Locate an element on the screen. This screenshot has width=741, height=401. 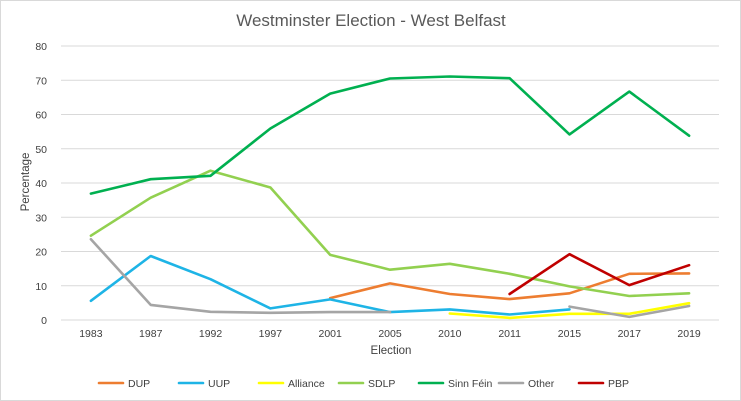
y-tick-label: 80 is located at coordinates (41, 47).